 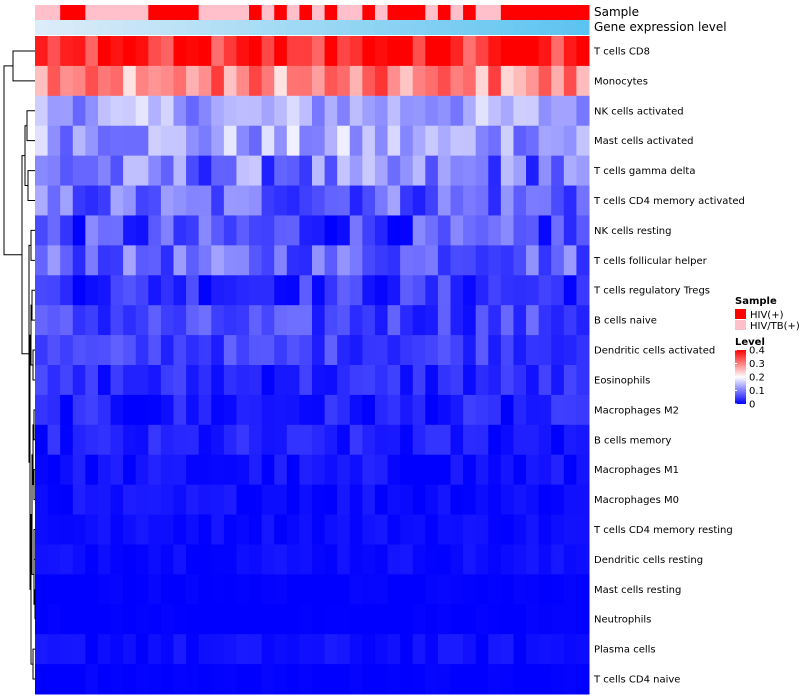 What do you see at coordinates (312, 27) in the screenshot?
I see `expression-annotation-track` at bounding box center [312, 27].